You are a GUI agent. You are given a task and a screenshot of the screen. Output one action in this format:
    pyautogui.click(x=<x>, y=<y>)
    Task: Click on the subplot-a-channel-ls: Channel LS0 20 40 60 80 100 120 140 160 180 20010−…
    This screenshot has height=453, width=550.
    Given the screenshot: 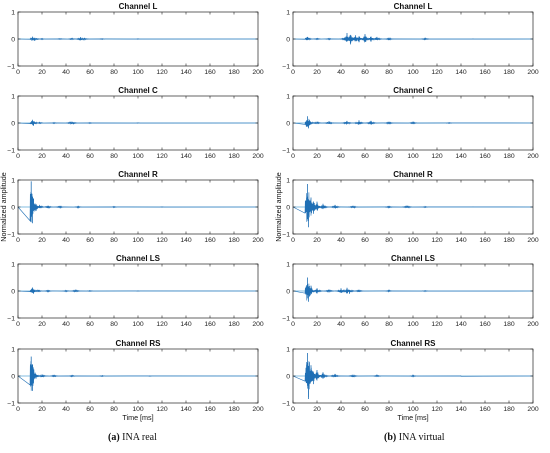 What is the action you would take?
    pyautogui.click(x=135, y=291)
    